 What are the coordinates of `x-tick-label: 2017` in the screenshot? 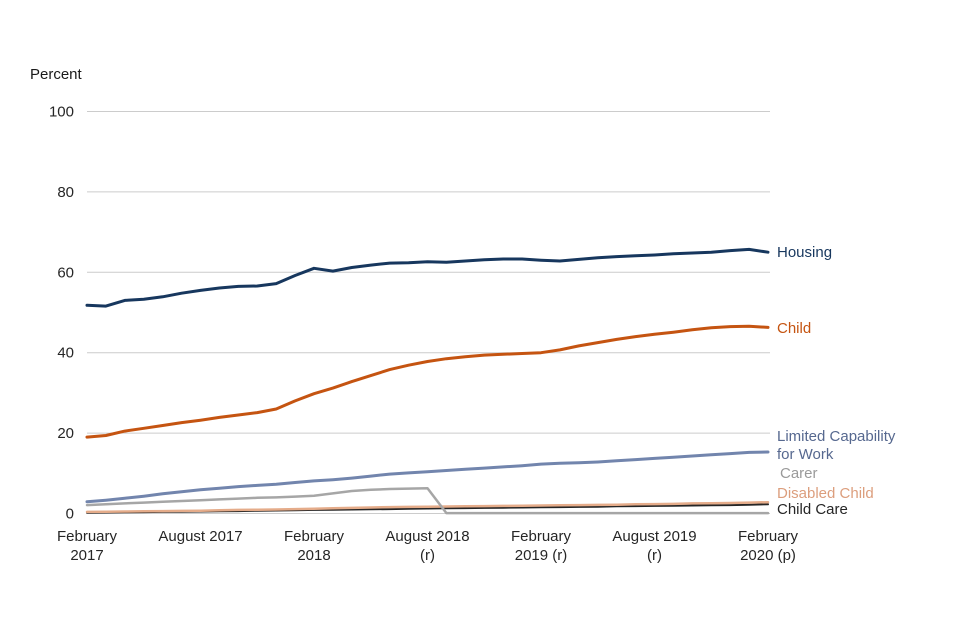 It's located at (86, 555).